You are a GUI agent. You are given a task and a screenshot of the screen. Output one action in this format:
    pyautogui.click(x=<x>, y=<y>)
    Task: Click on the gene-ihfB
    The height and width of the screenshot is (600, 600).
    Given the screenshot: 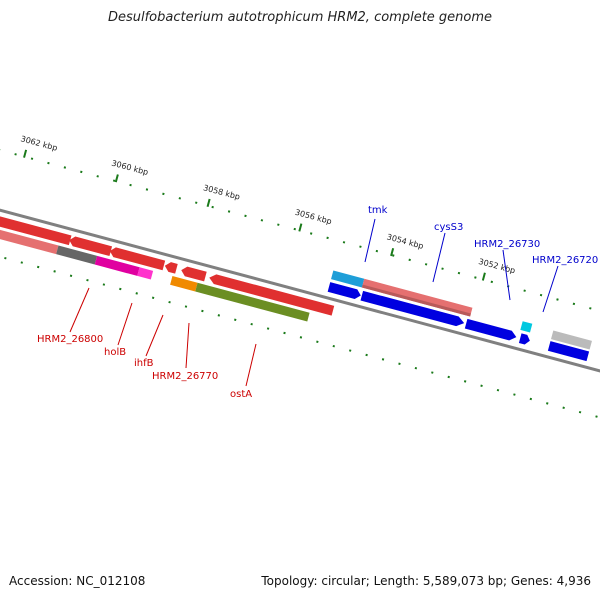 What is the action you would take?
    pyautogui.click(x=145, y=273)
    